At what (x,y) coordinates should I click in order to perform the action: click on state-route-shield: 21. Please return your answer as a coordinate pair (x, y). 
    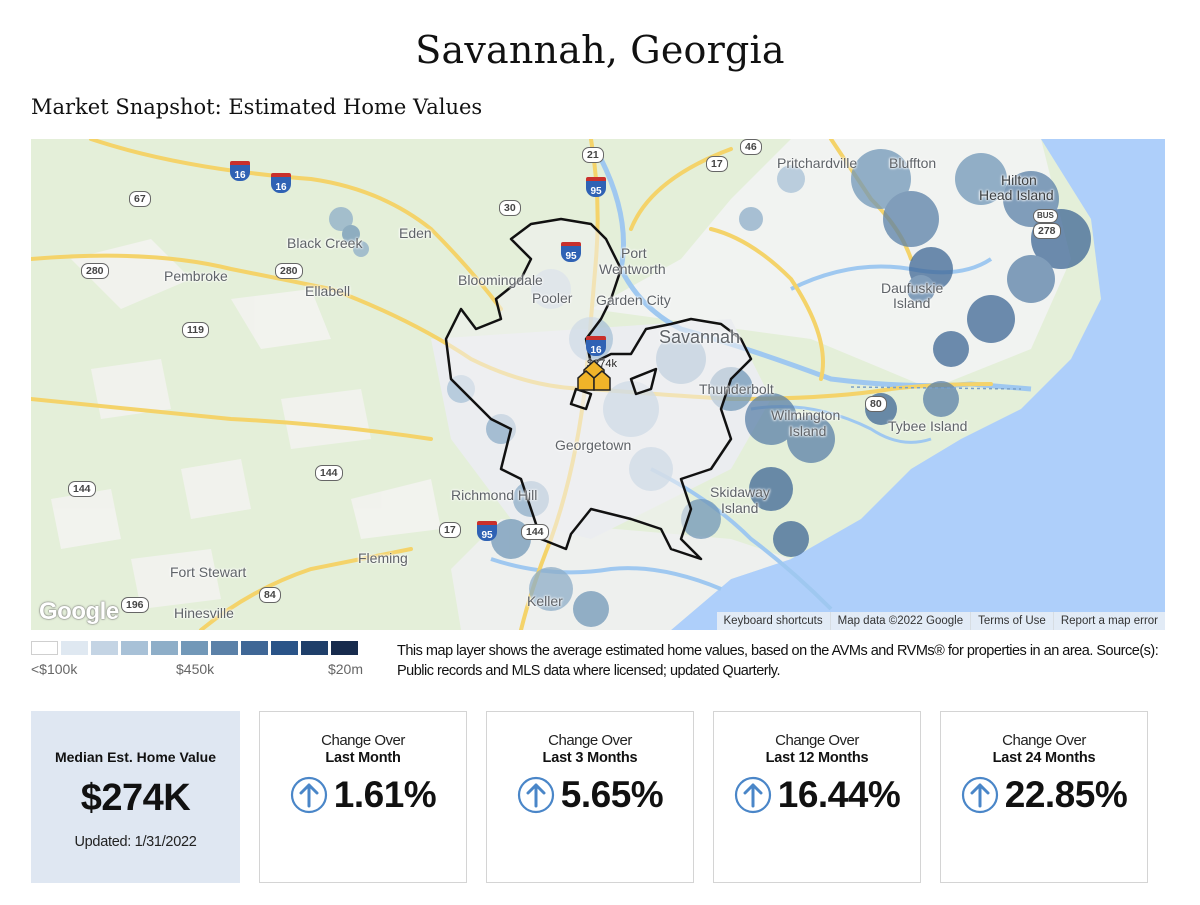
    Looking at the image, I should click on (593, 155).